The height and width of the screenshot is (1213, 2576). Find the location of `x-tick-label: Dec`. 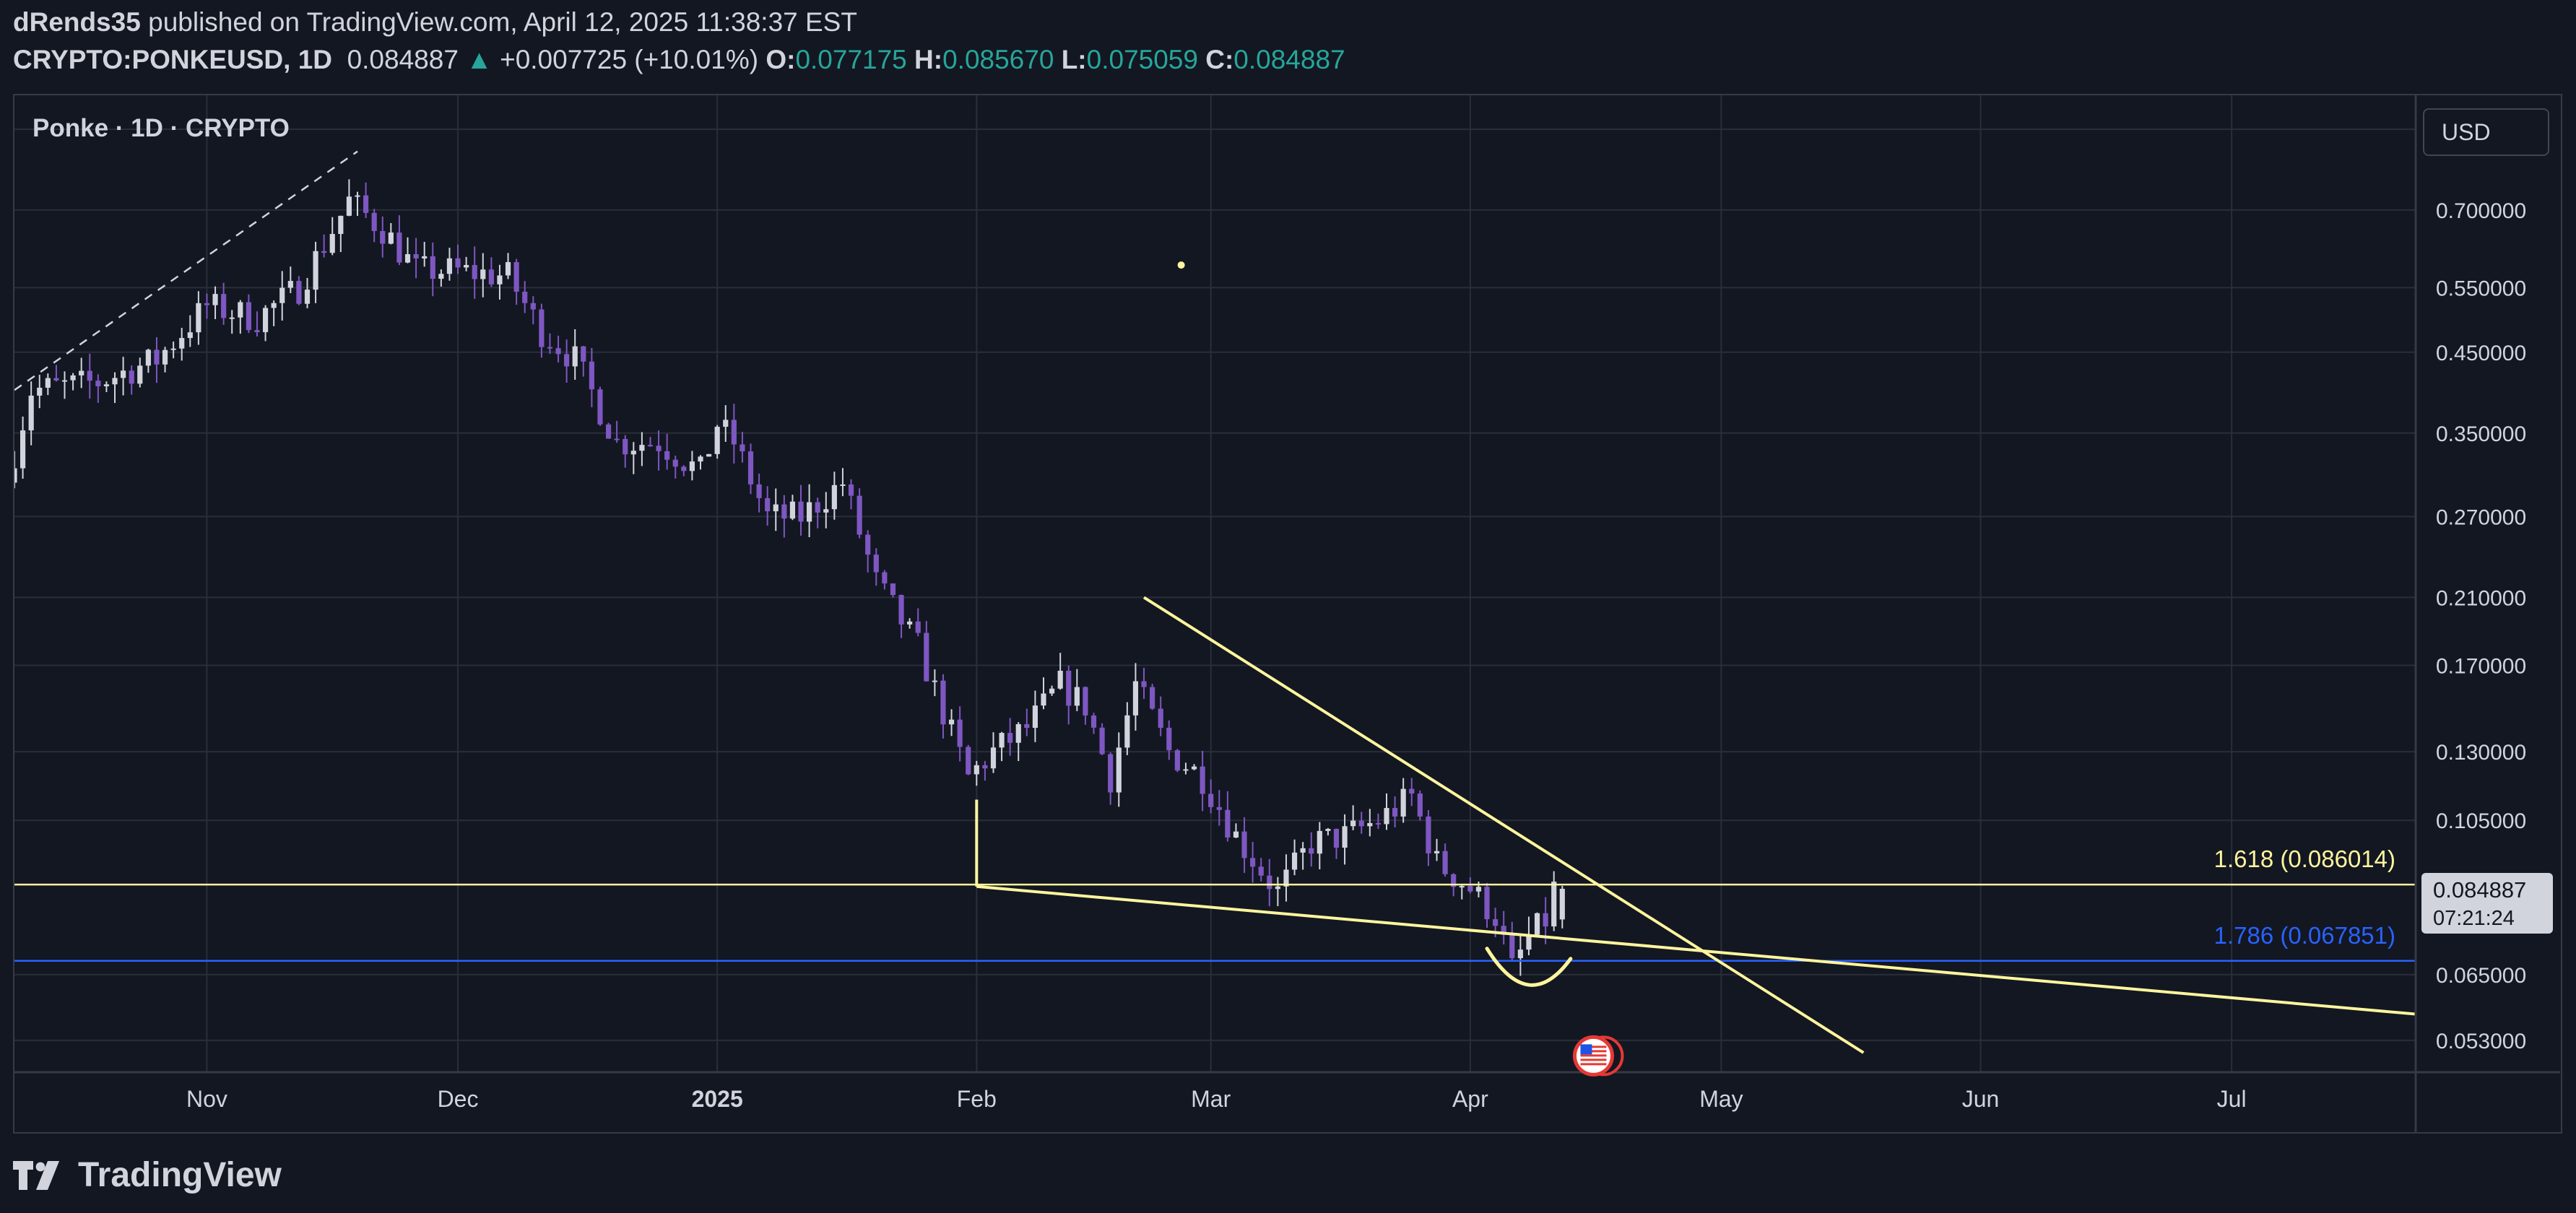

x-tick-label: Dec is located at coordinates (458, 1099).